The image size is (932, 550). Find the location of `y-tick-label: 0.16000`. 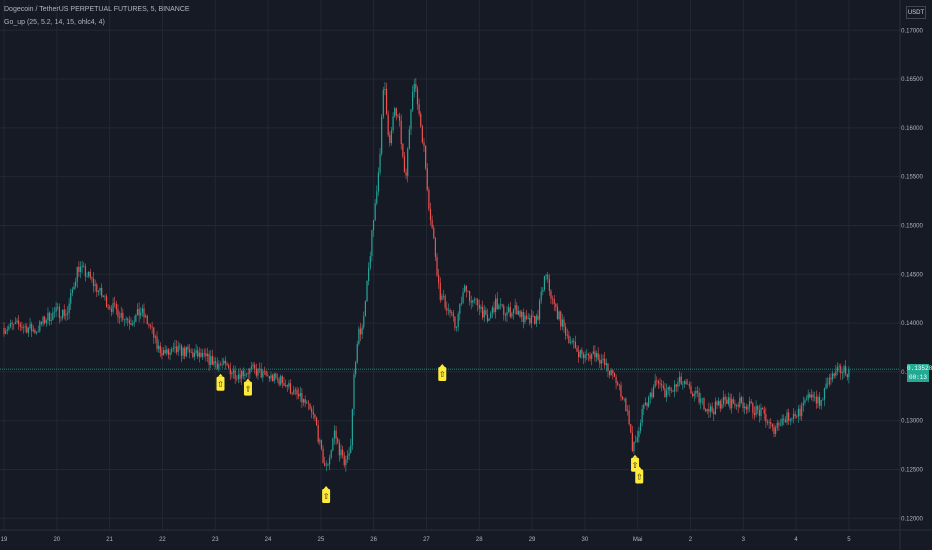

y-tick-label: 0.16000 is located at coordinates (912, 129).